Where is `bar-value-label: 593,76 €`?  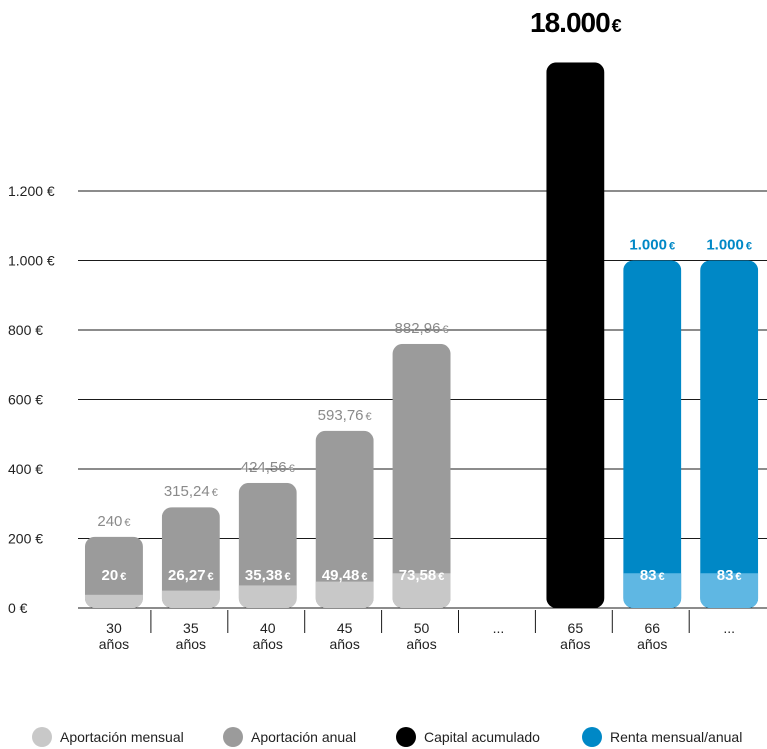
bar-value-label: 593,76 € is located at coordinates (345, 415).